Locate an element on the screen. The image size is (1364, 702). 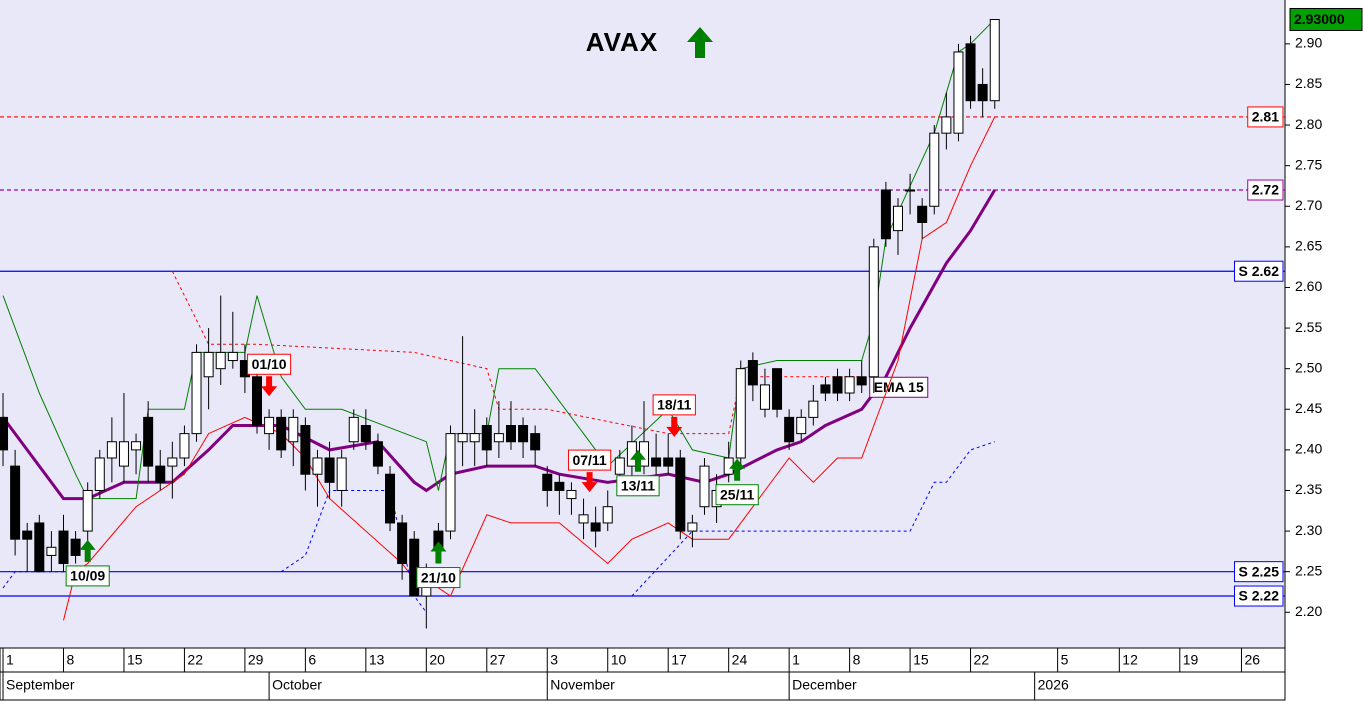
month-label: November is located at coordinates (582, 685).